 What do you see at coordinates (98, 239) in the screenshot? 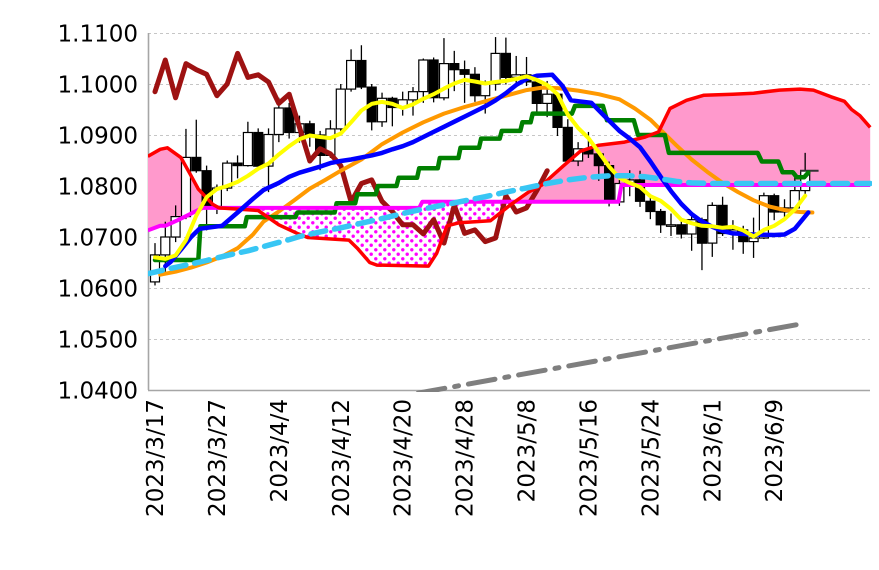
I see `y-tick-label: 1.0700` at bounding box center [98, 239].